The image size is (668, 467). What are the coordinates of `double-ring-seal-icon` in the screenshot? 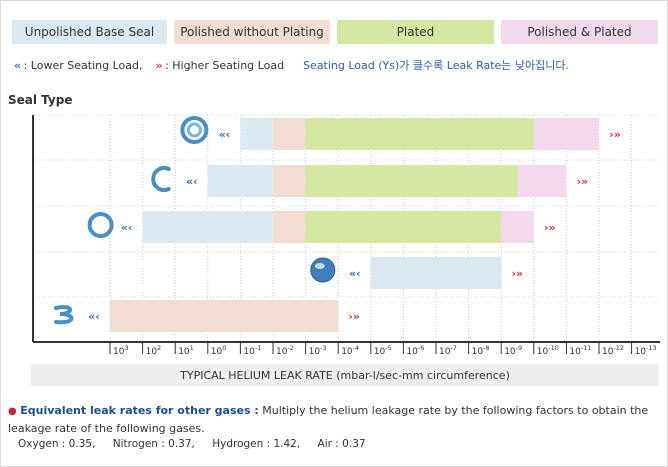 It's located at (194, 130).